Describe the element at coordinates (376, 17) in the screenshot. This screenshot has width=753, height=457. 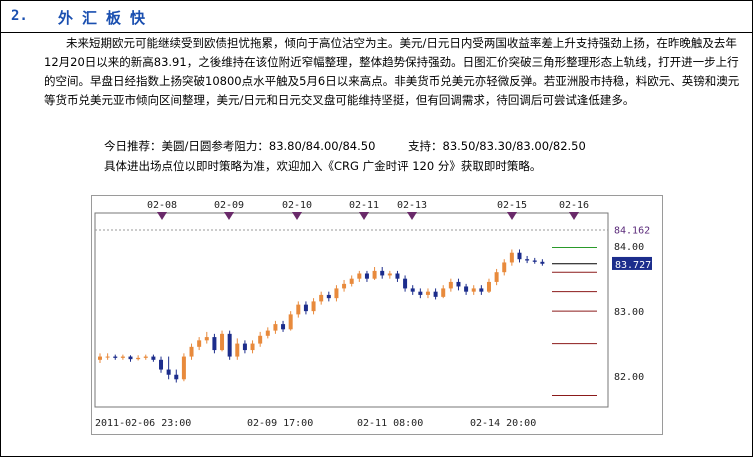
I see `section-header: 2. 外汇板快` at that location.